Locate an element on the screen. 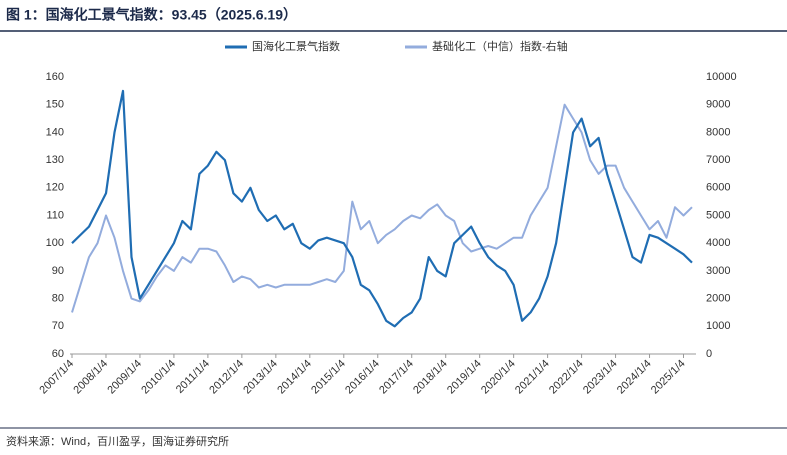 The width and height of the screenshot is (787, 455). y-tick-label: 160 is located at coordinates (55, 77).